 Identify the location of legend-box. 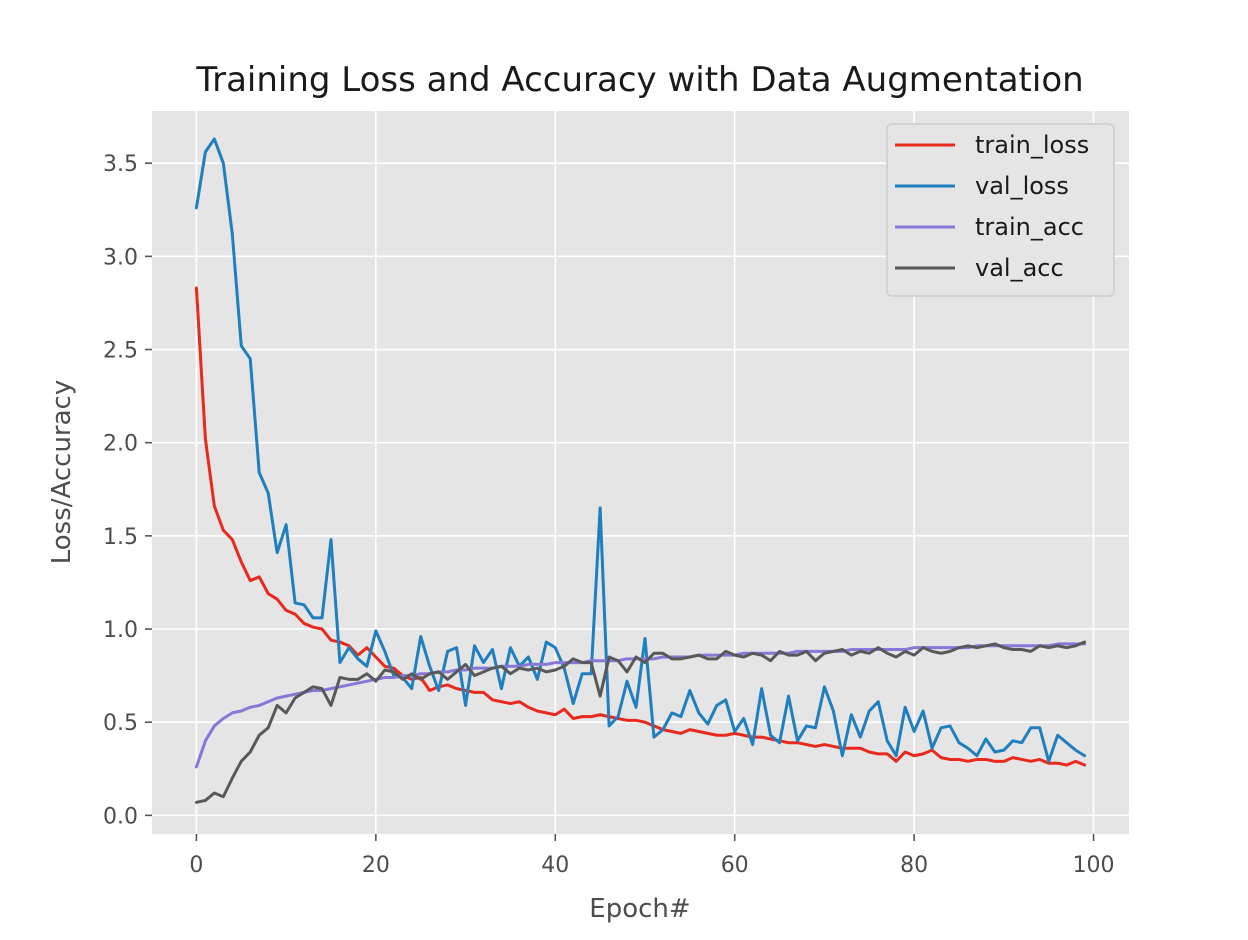
(1000, 210).